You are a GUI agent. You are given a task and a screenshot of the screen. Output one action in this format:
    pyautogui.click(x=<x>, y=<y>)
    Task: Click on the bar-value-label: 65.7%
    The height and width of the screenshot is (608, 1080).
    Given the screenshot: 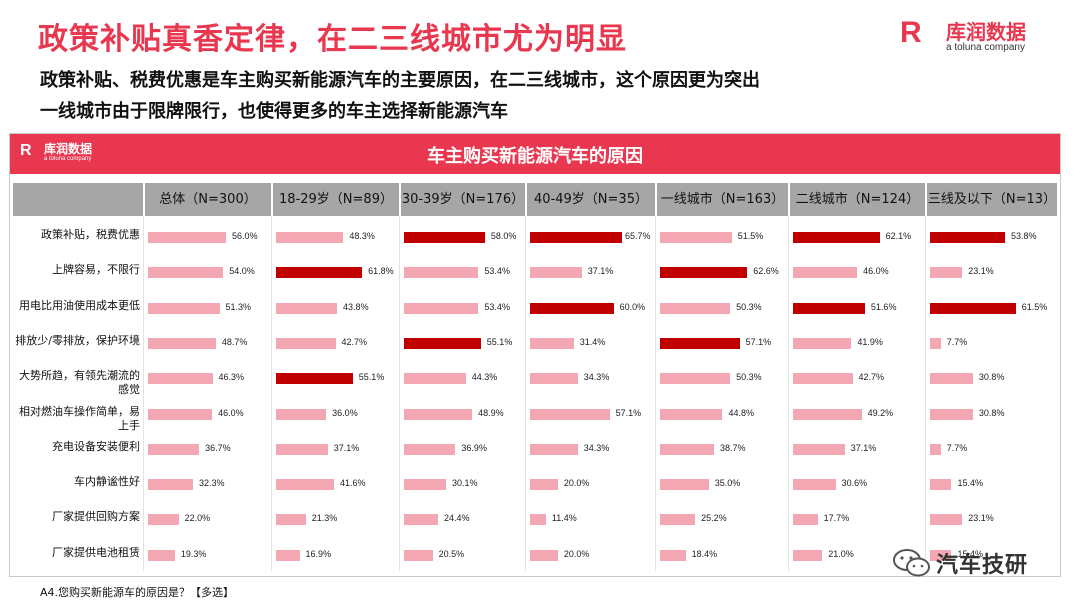 What is the action you would take?
    pyautogui.click(x=638, y=236)
    